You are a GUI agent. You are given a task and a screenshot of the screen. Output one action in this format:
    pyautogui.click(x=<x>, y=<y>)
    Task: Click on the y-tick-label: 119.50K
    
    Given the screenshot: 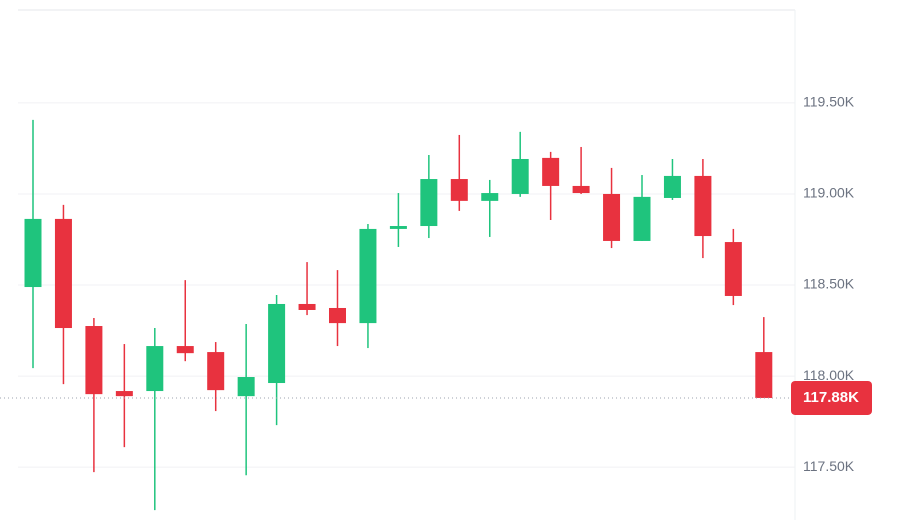 What is the action you would take?
    pyautogui.click(x=829, y=102)
    